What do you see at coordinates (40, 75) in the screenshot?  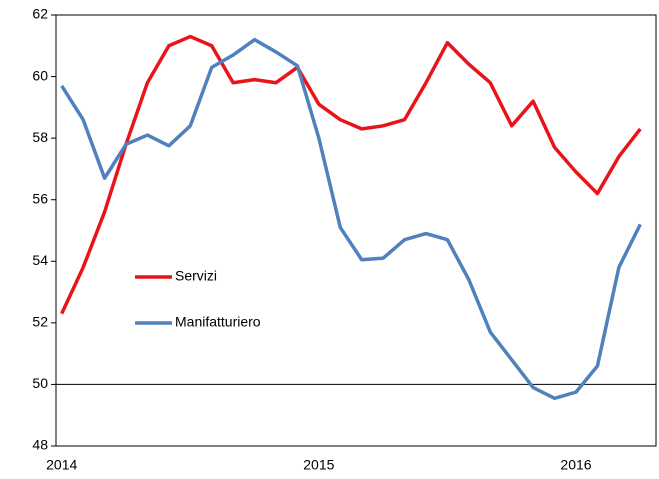 I see `y-tick-label: 60` at bounding box center [40, 75].